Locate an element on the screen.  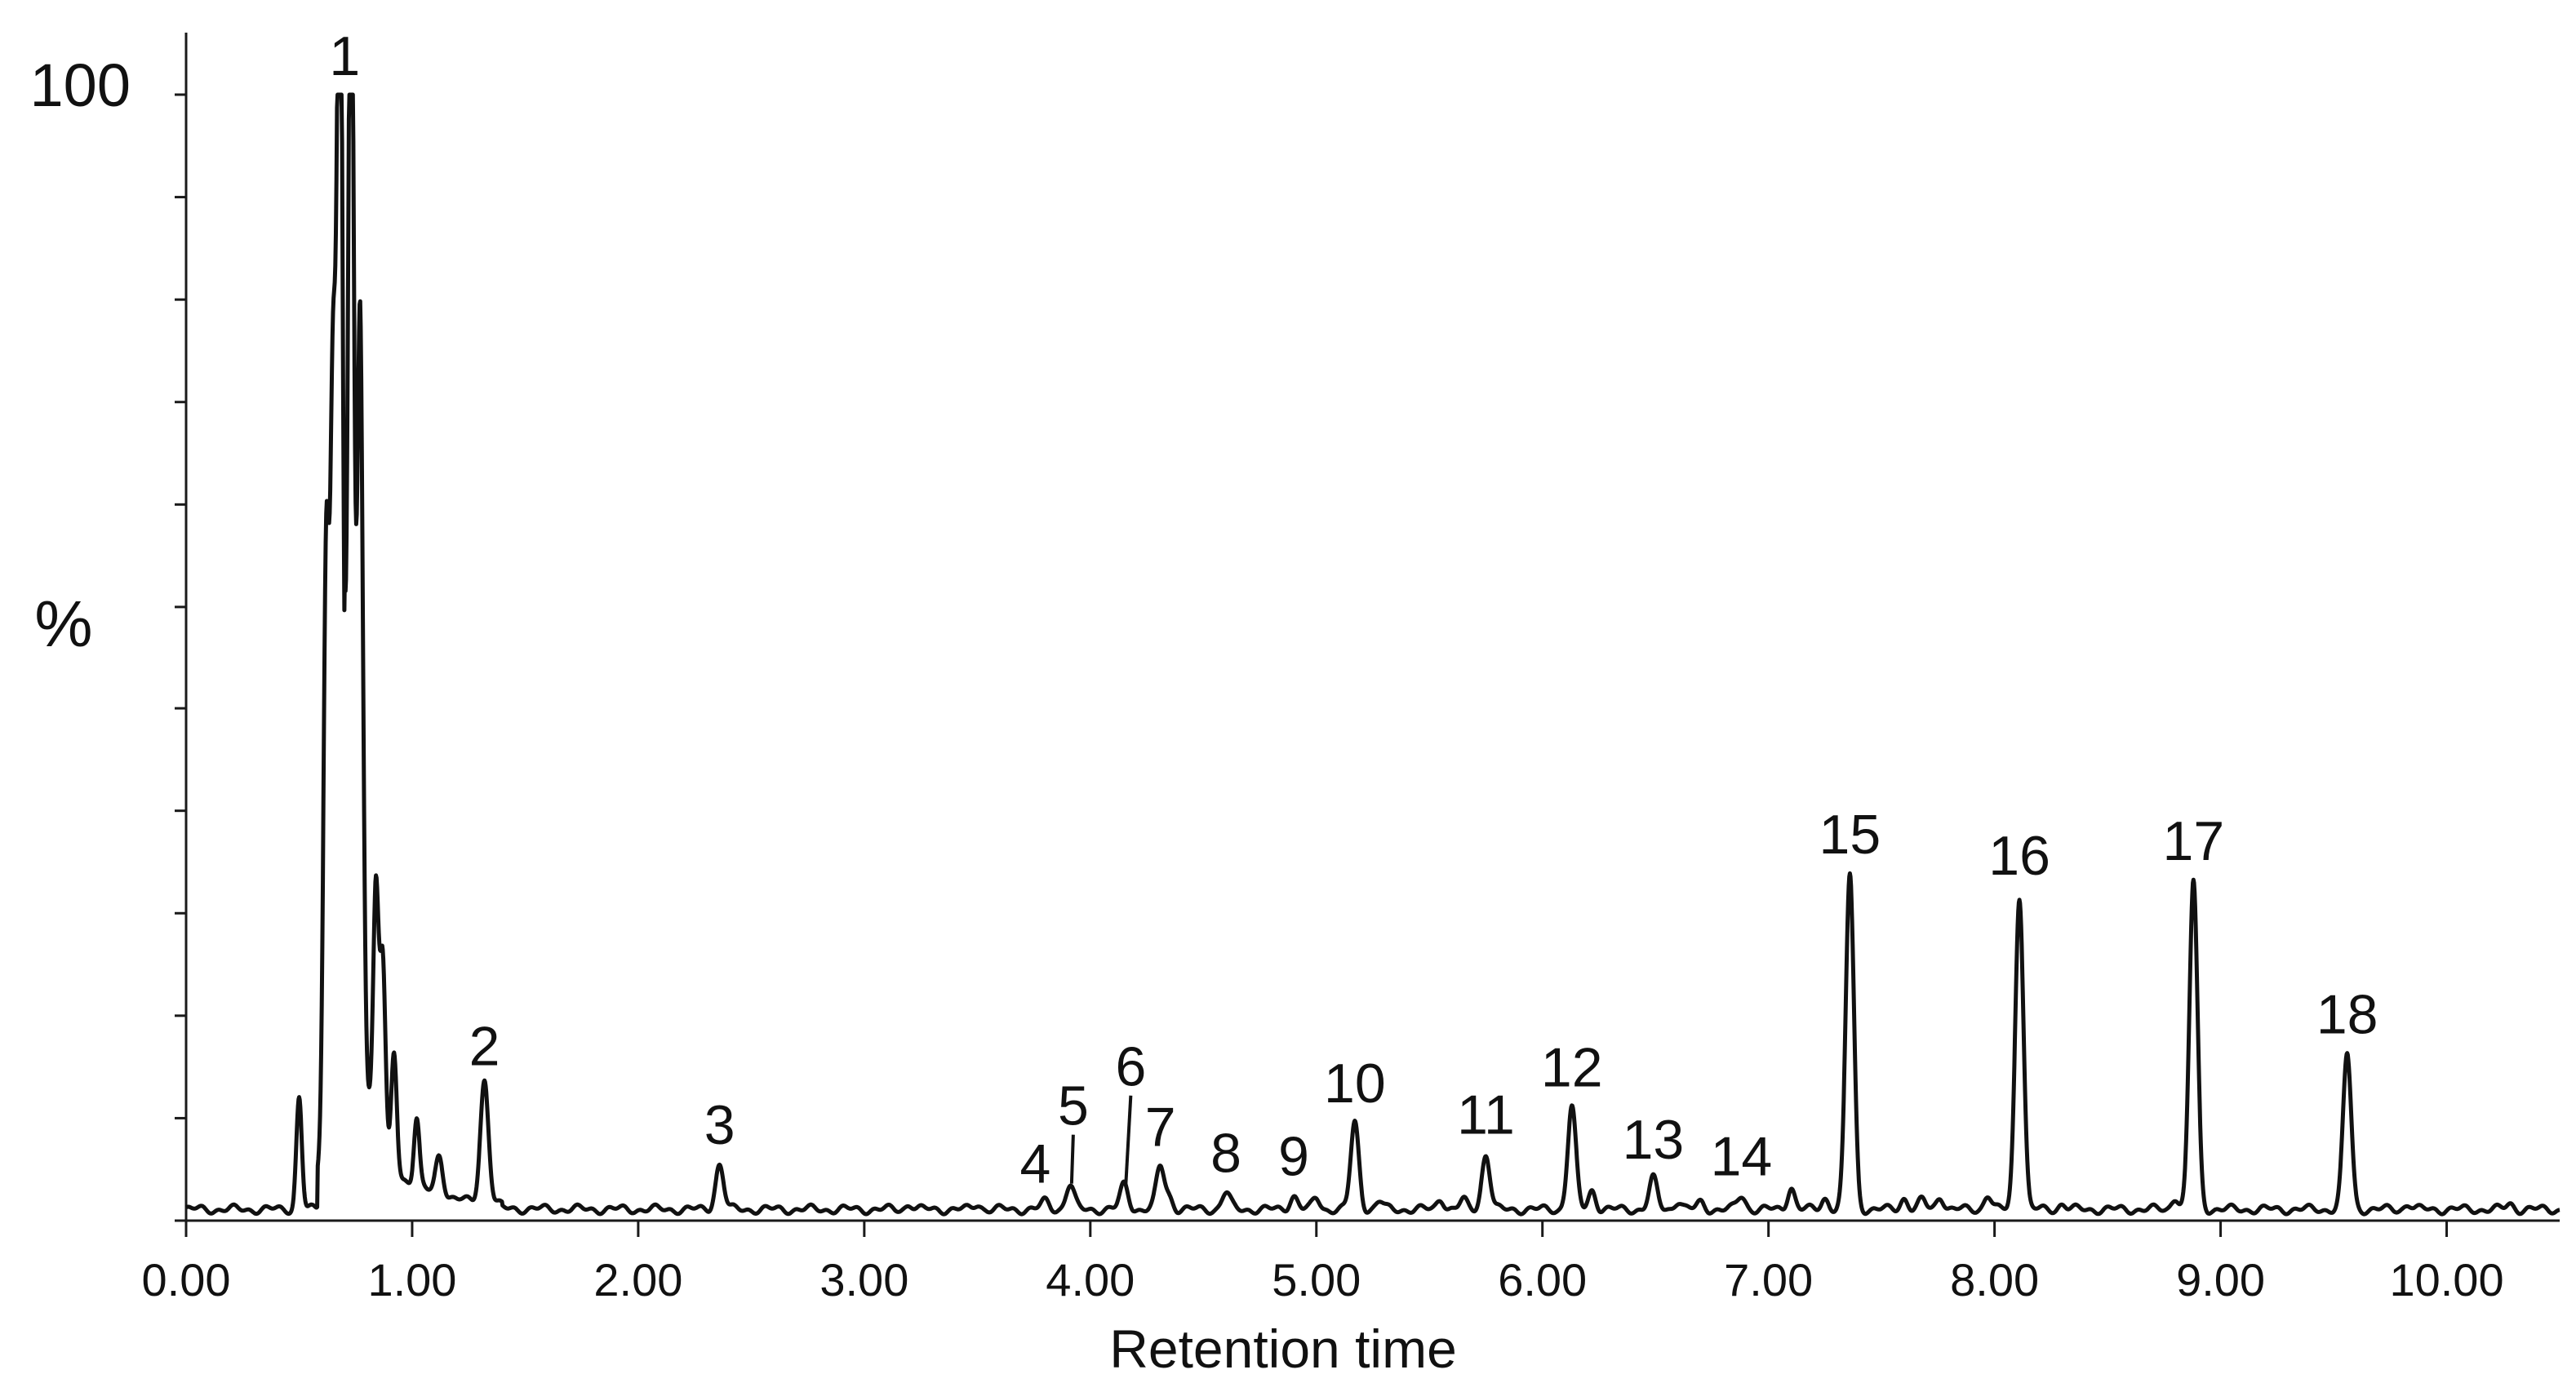
x-tick-label: 10.00 is located at coordinates (2446, 1279).